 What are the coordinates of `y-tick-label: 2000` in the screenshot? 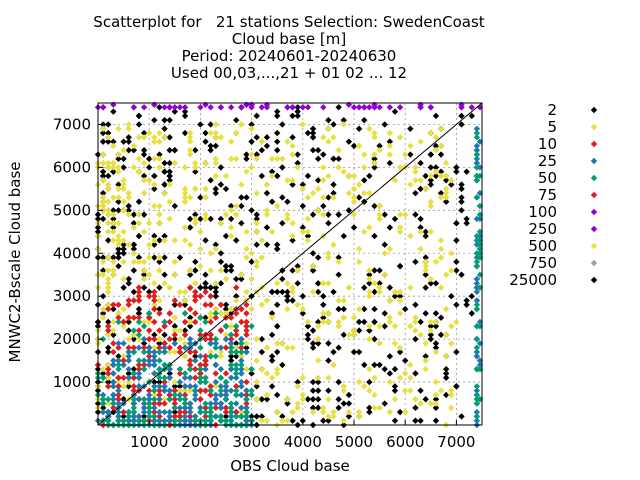 It's located at (72, 339).